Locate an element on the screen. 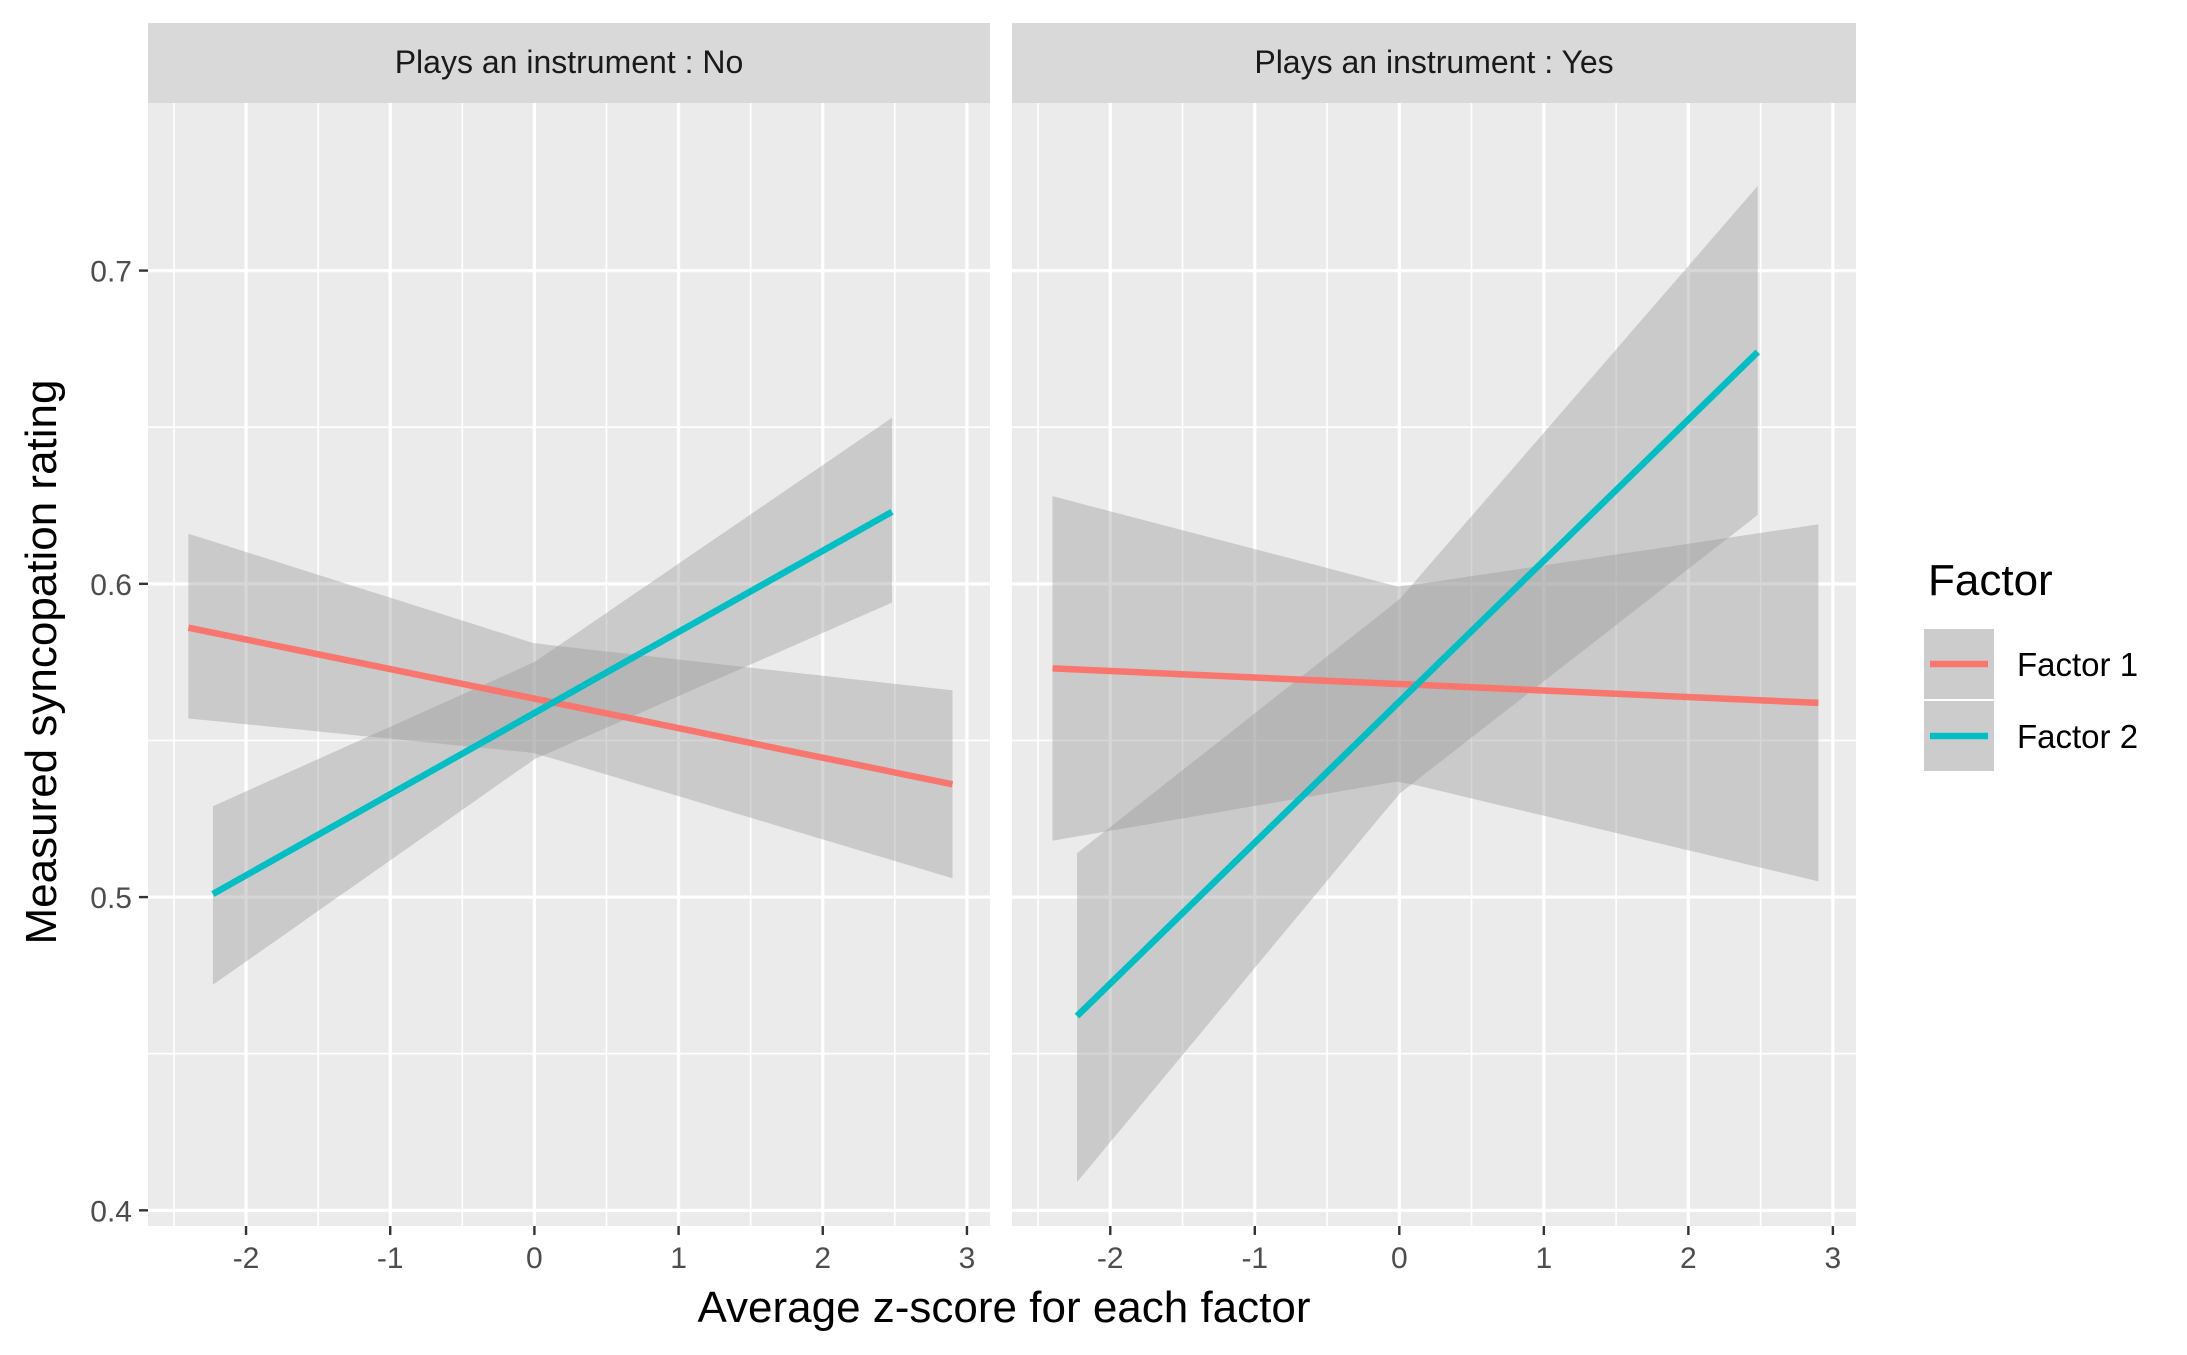  legend-entry-factor-2: Factor 2 is located at coordinates (2030, 736).